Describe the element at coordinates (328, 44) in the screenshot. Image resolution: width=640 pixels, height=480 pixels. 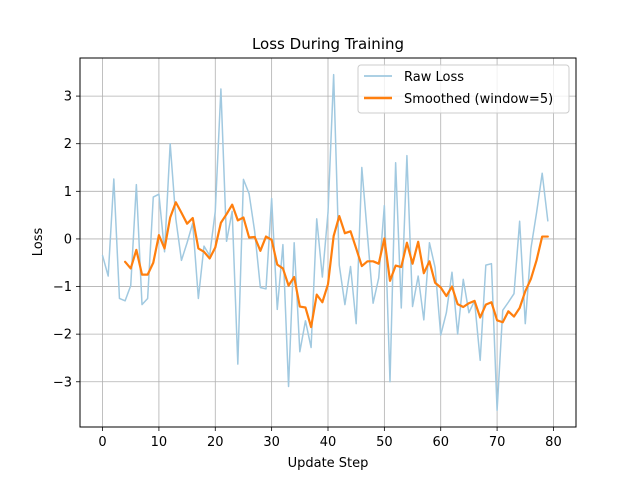
I see `chart-title: Loss During Training` at that location.